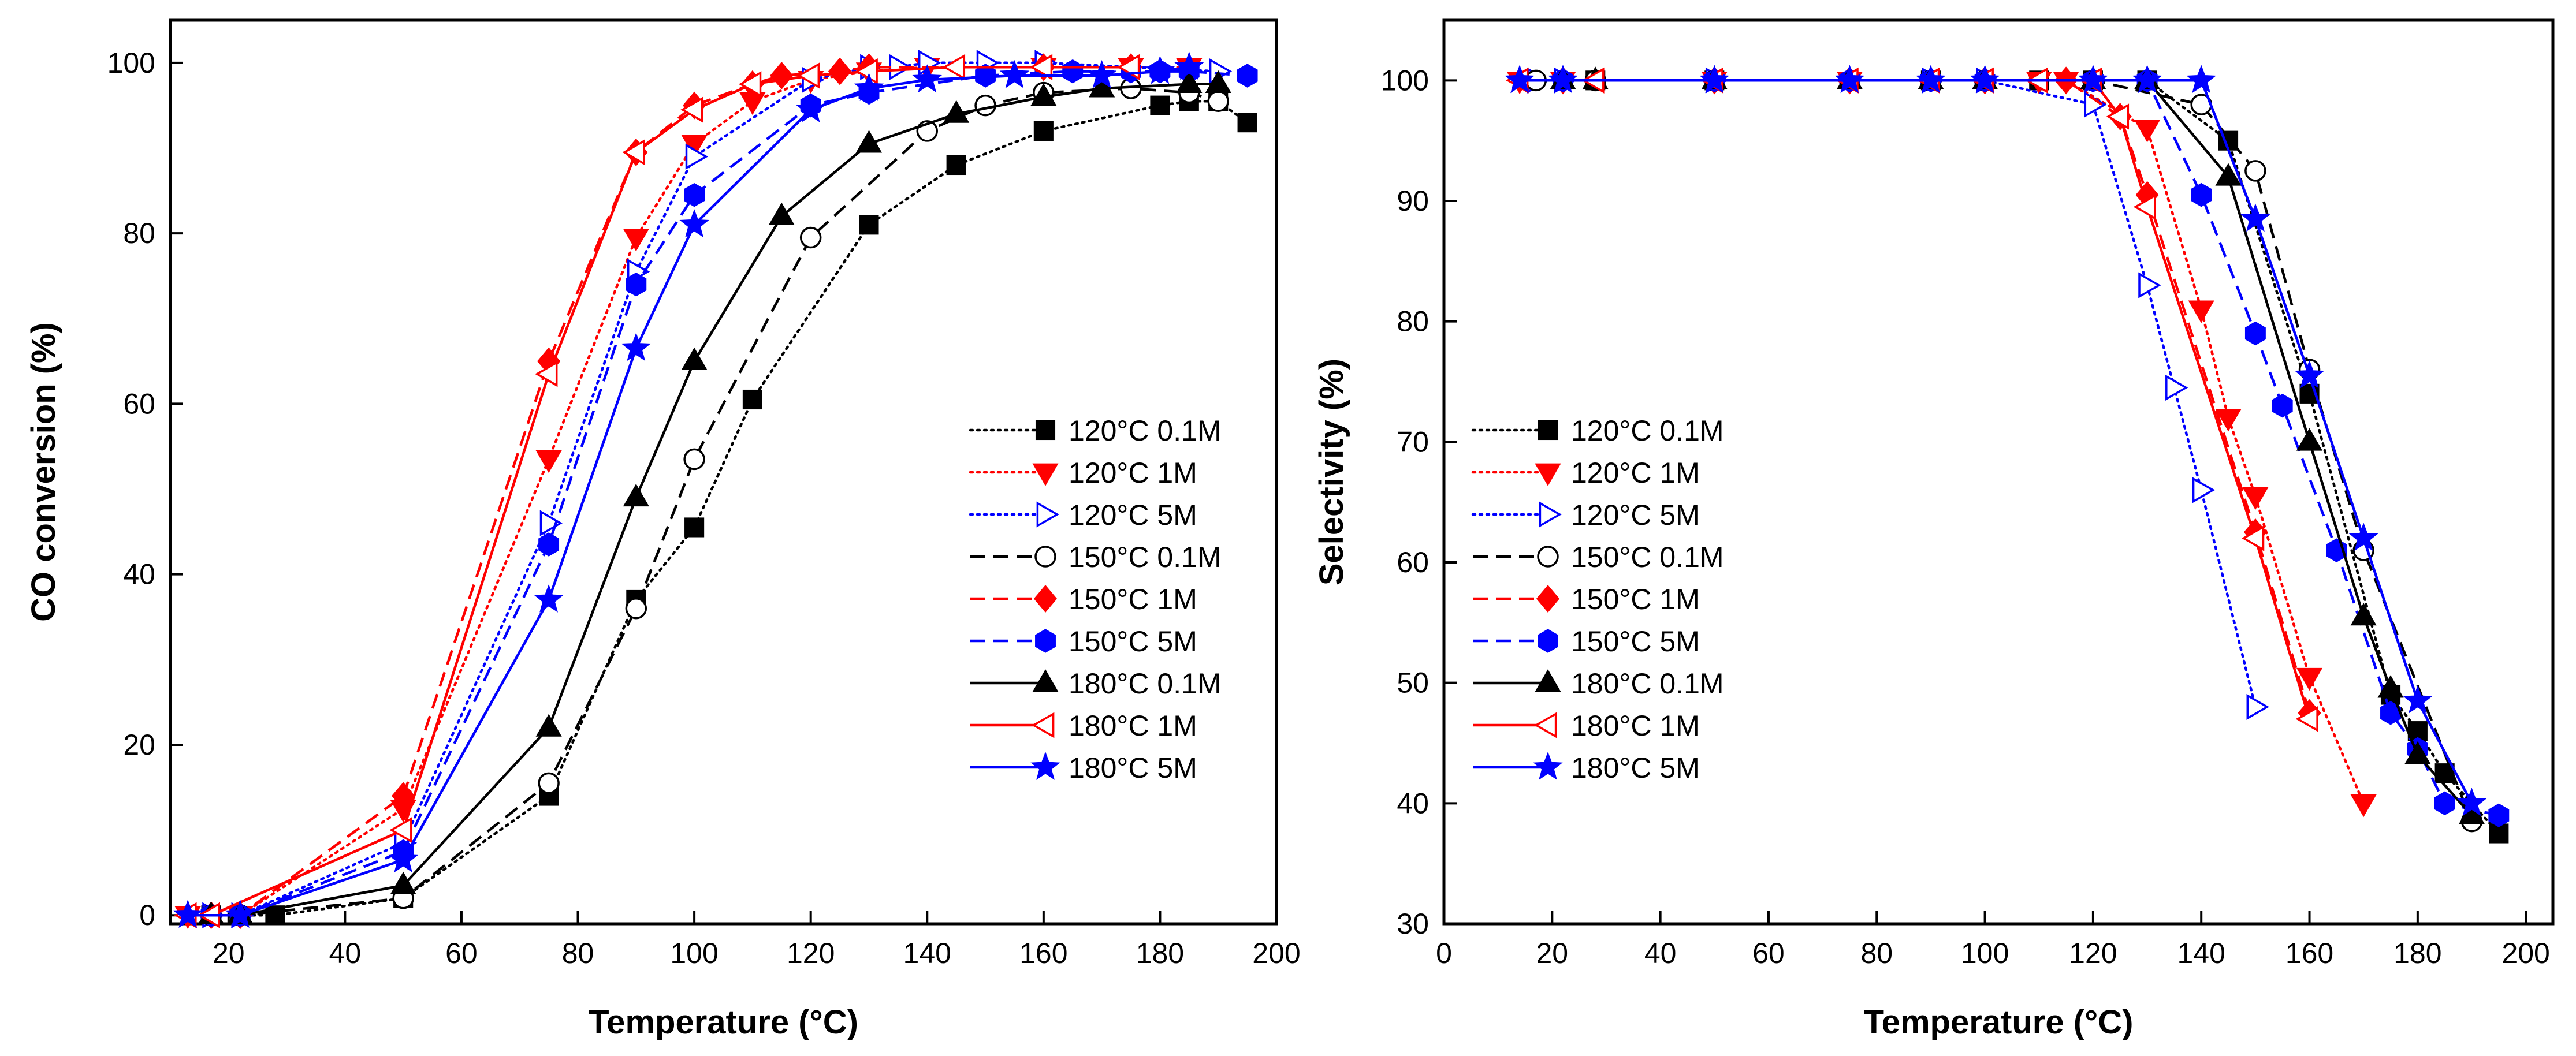 This screenshot has height=1056, width=2576. I want to click on conversion-y-tick-label: 100, so click(131, 63).